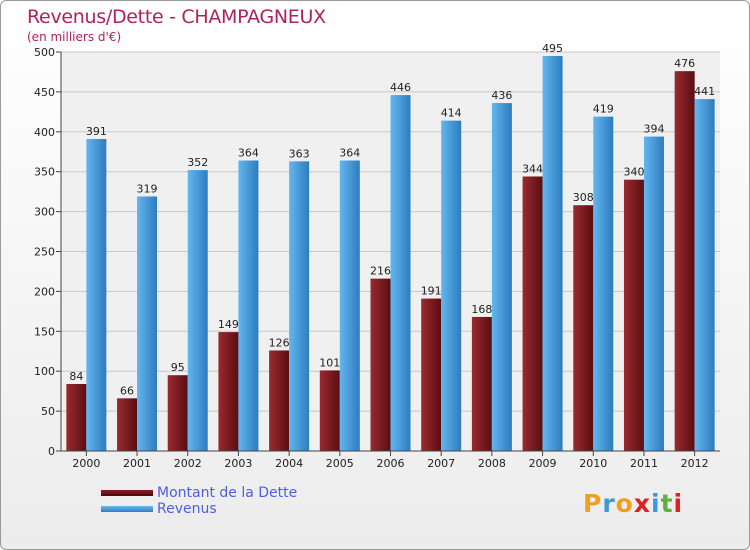 The width and height of the screenshot is (750, 550). Describe the element at coordinates (653, 129) in the screenshot. I see `data-label-revenus: 394` at that location.